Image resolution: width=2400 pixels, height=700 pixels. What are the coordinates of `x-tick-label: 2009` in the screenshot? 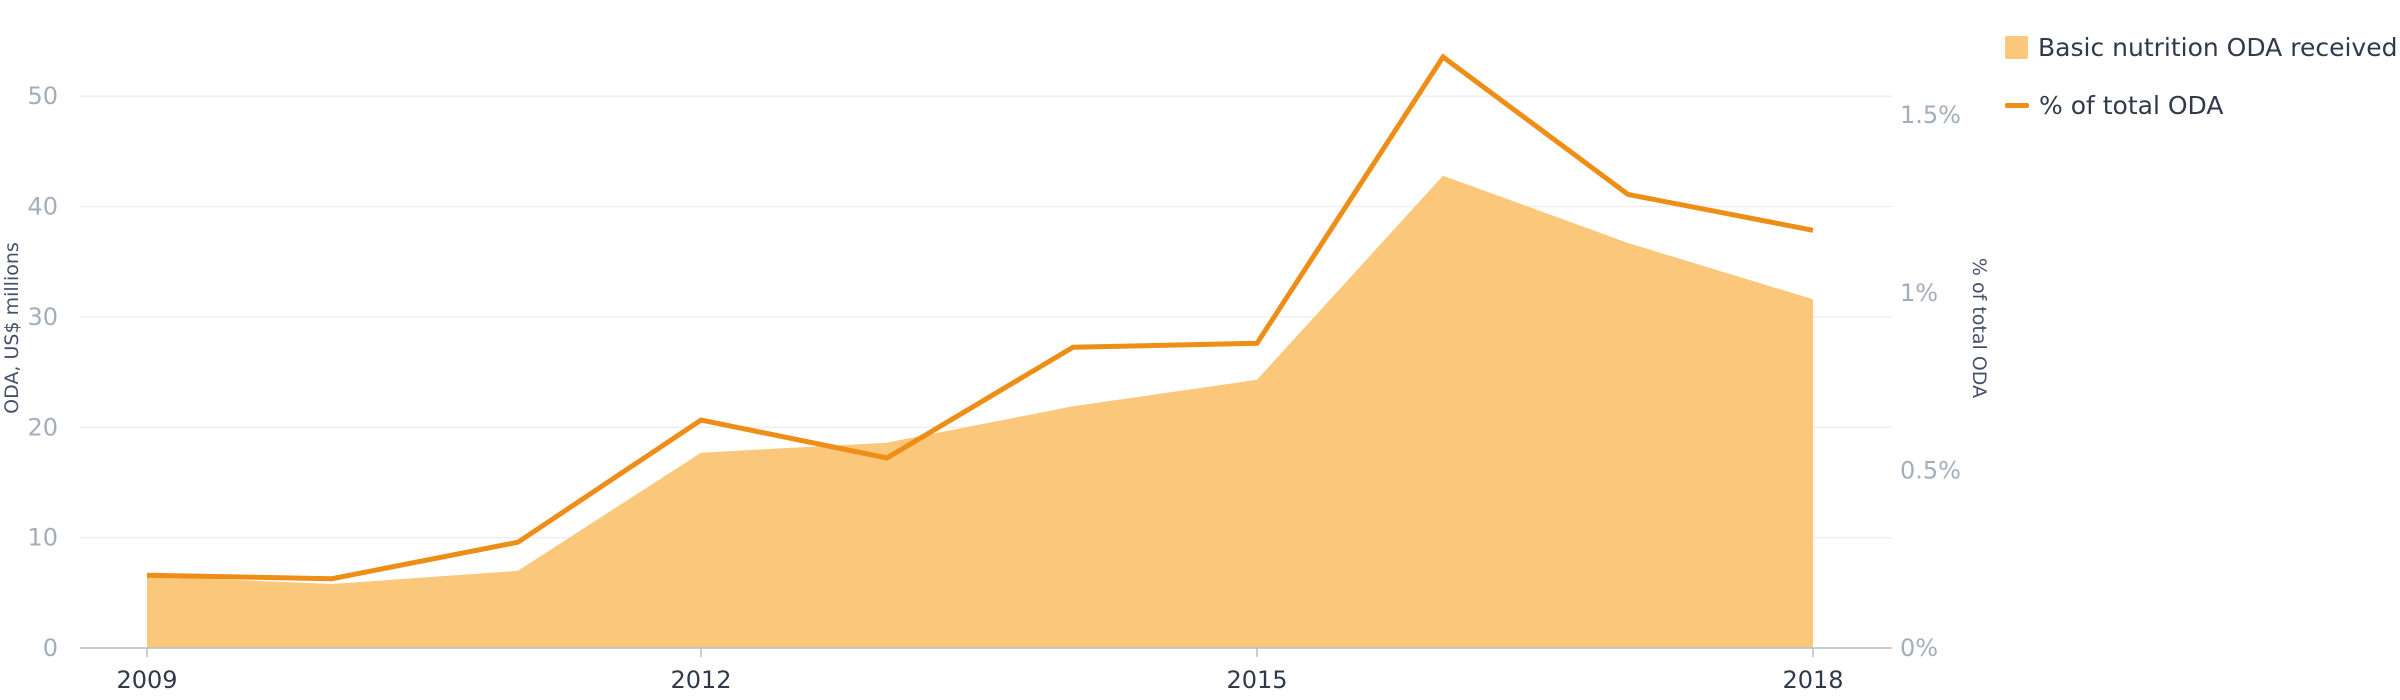 It's located at (146, 680).